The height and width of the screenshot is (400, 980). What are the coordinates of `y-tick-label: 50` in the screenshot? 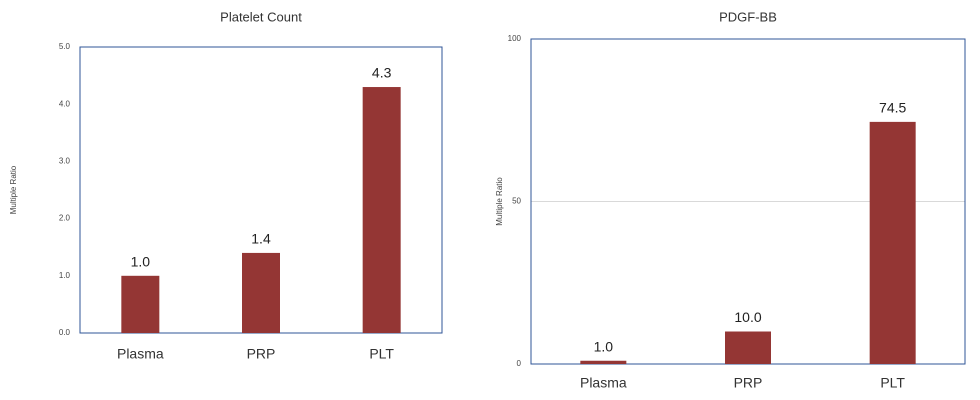 It's located at (516, 201).